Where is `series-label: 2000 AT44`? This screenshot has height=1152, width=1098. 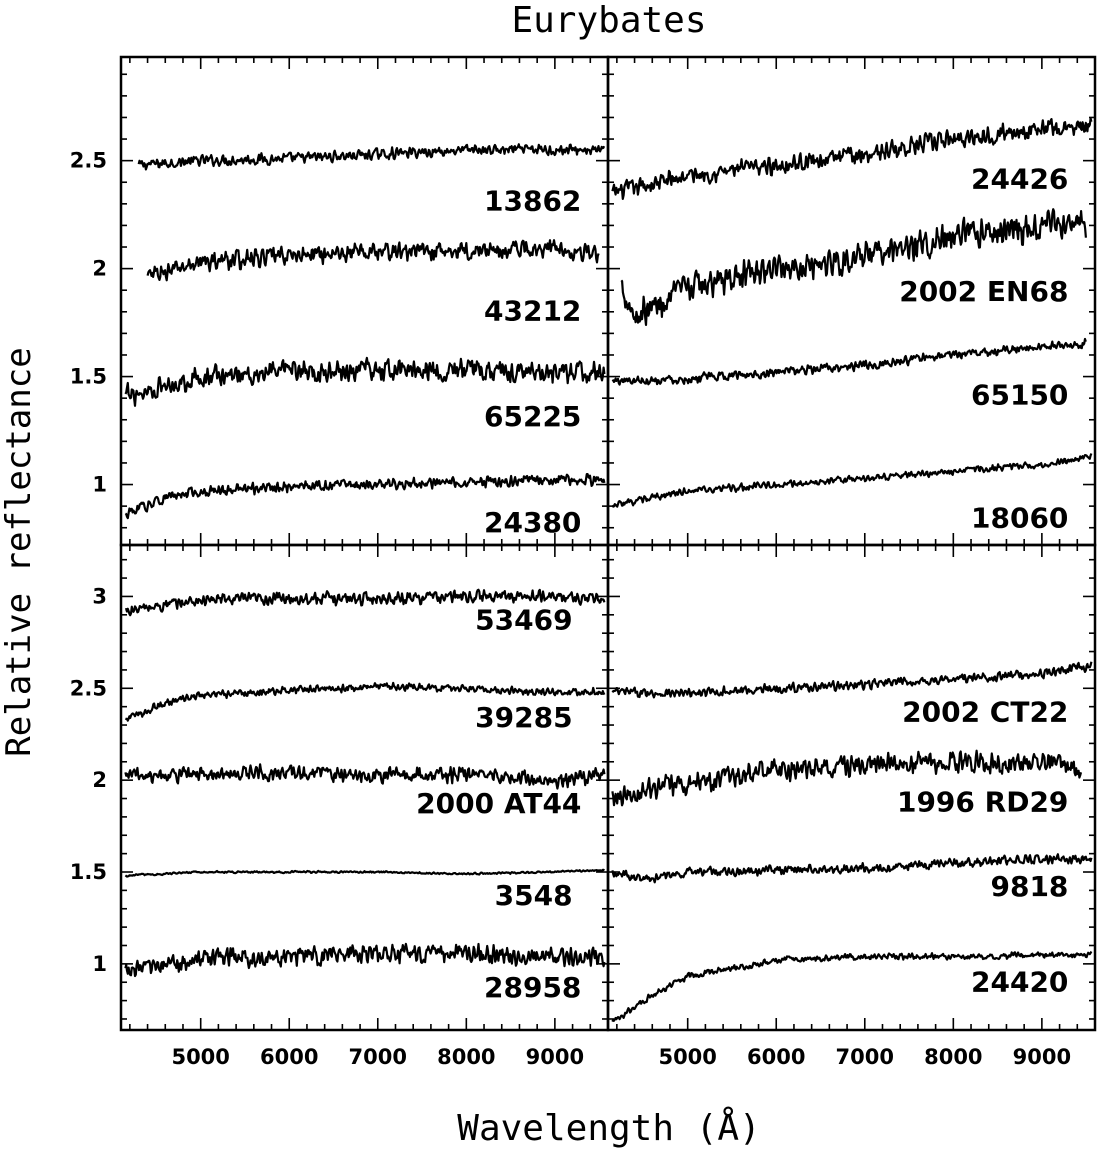
series-label: 2000 AT44 is located at coordinates (498, 803).